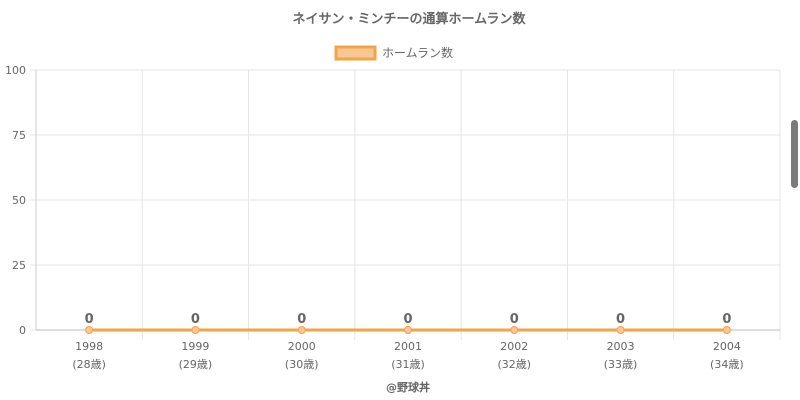  Describe the element at coordinates (15, 70) in the screenshot. I see `y-tick-label: 100` at that location.